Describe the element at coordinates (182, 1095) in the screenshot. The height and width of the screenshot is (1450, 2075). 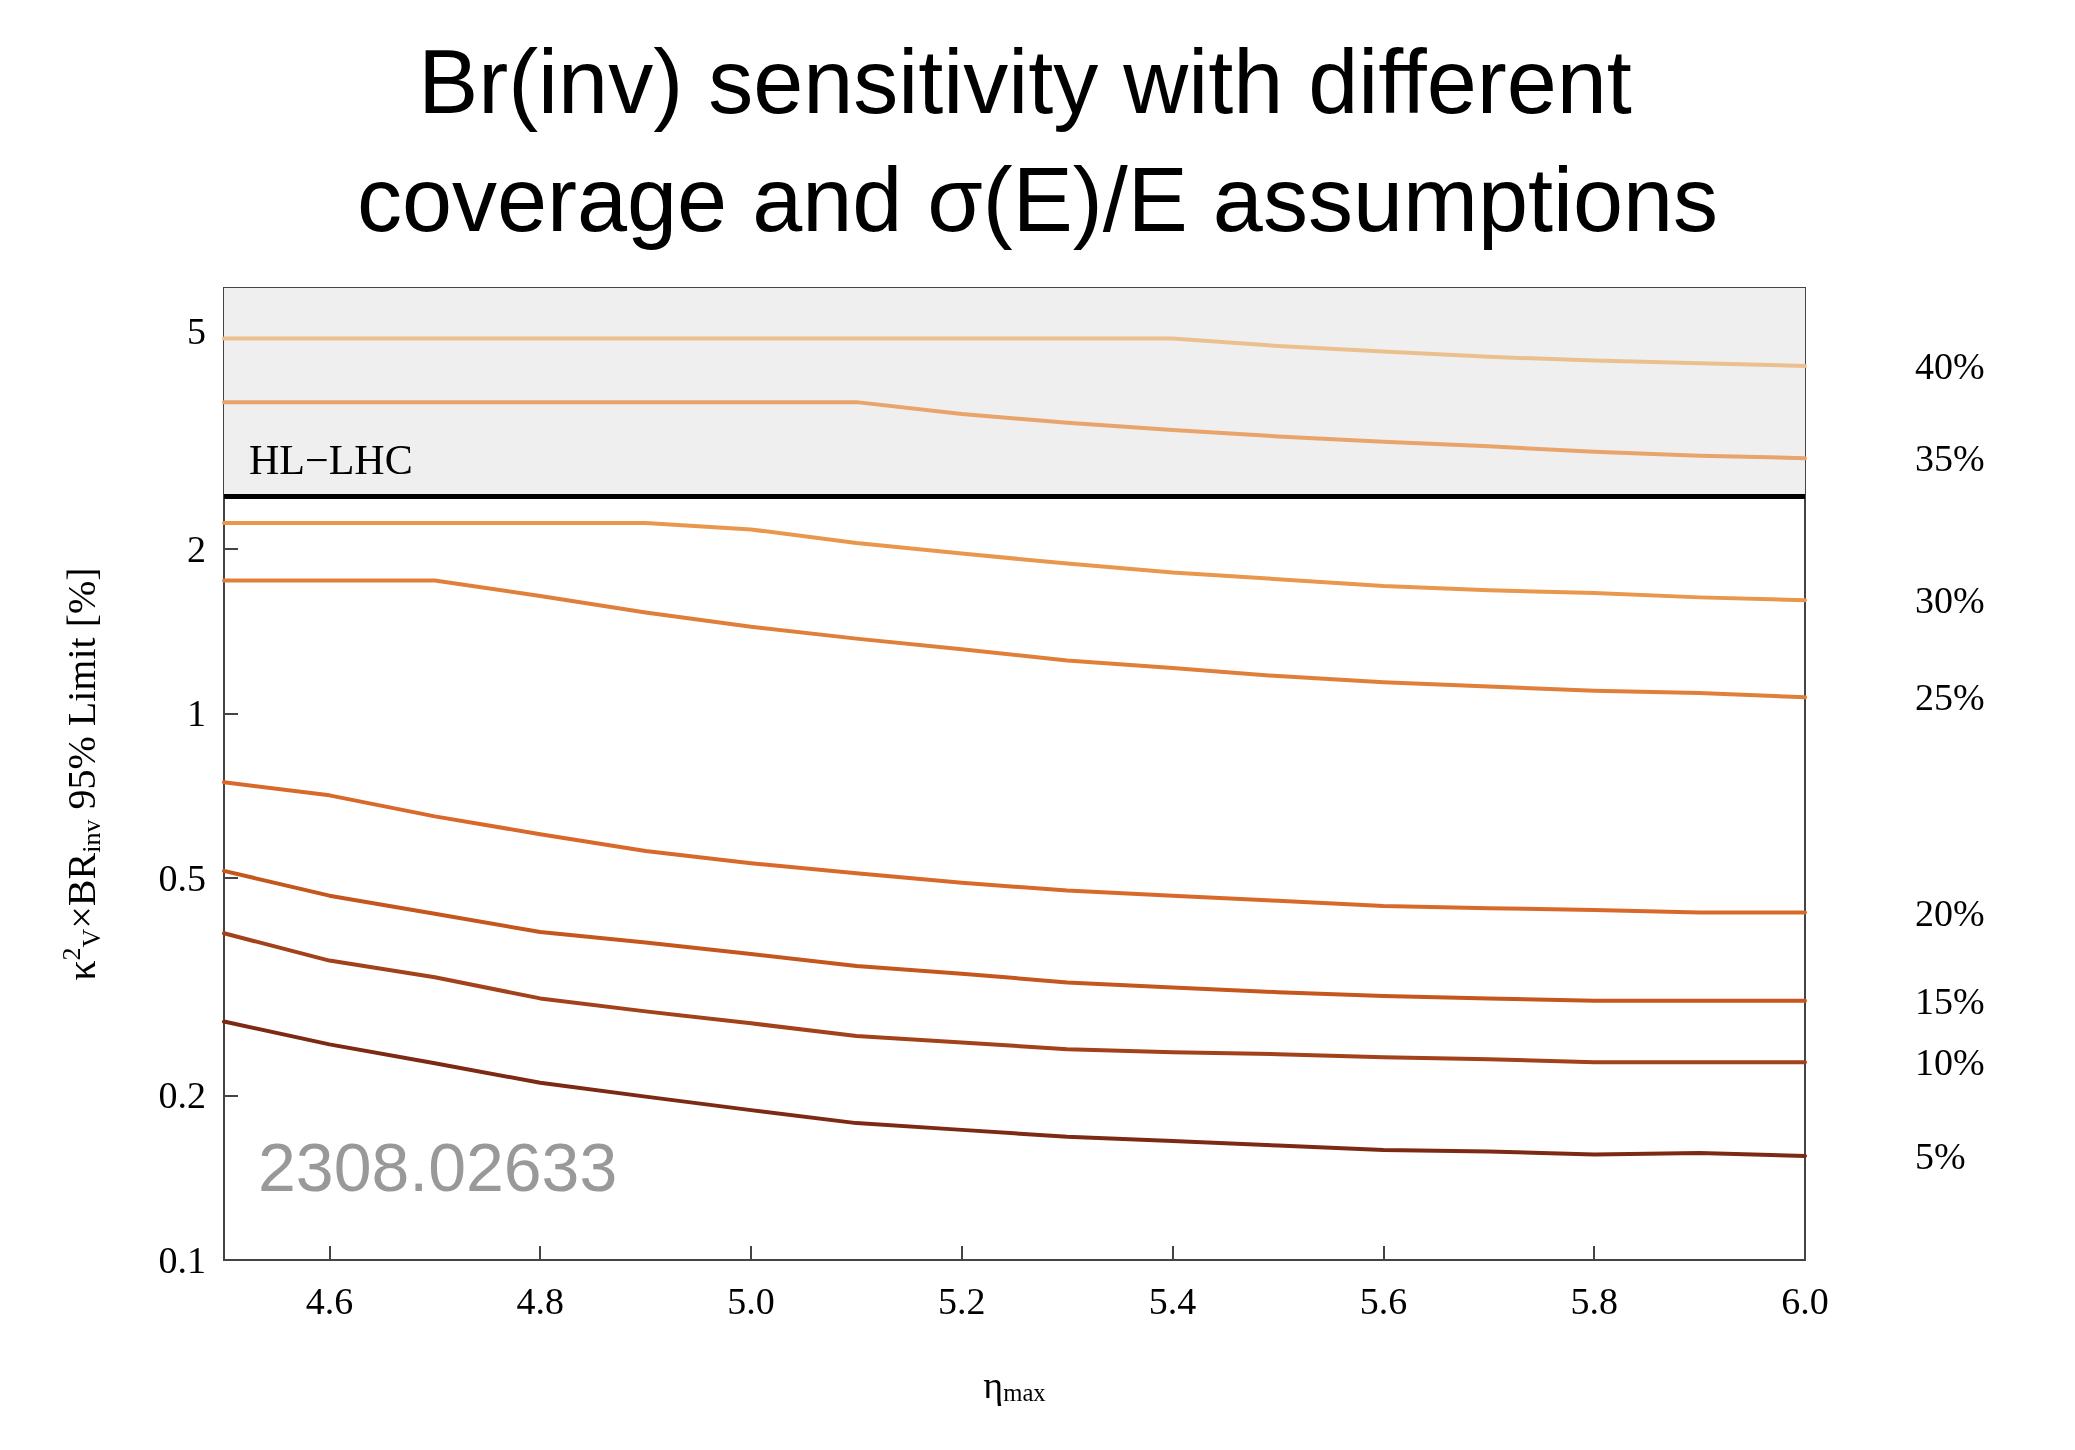
I see `y-tick-label: 0.2` at that location.